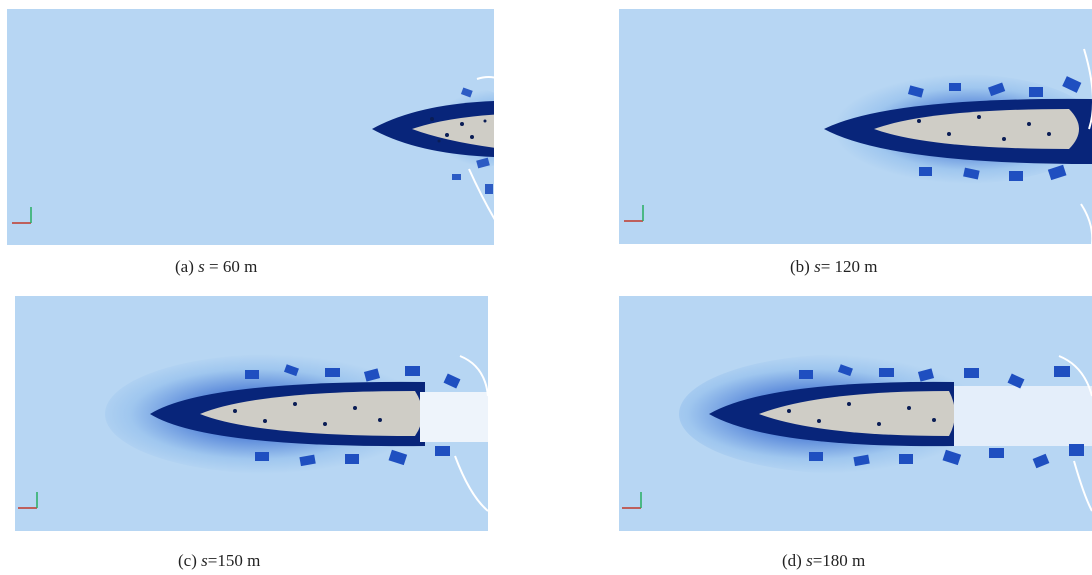 The image size is (1092, 575). I want to click on caption-b-label: b, so click(800, 266).